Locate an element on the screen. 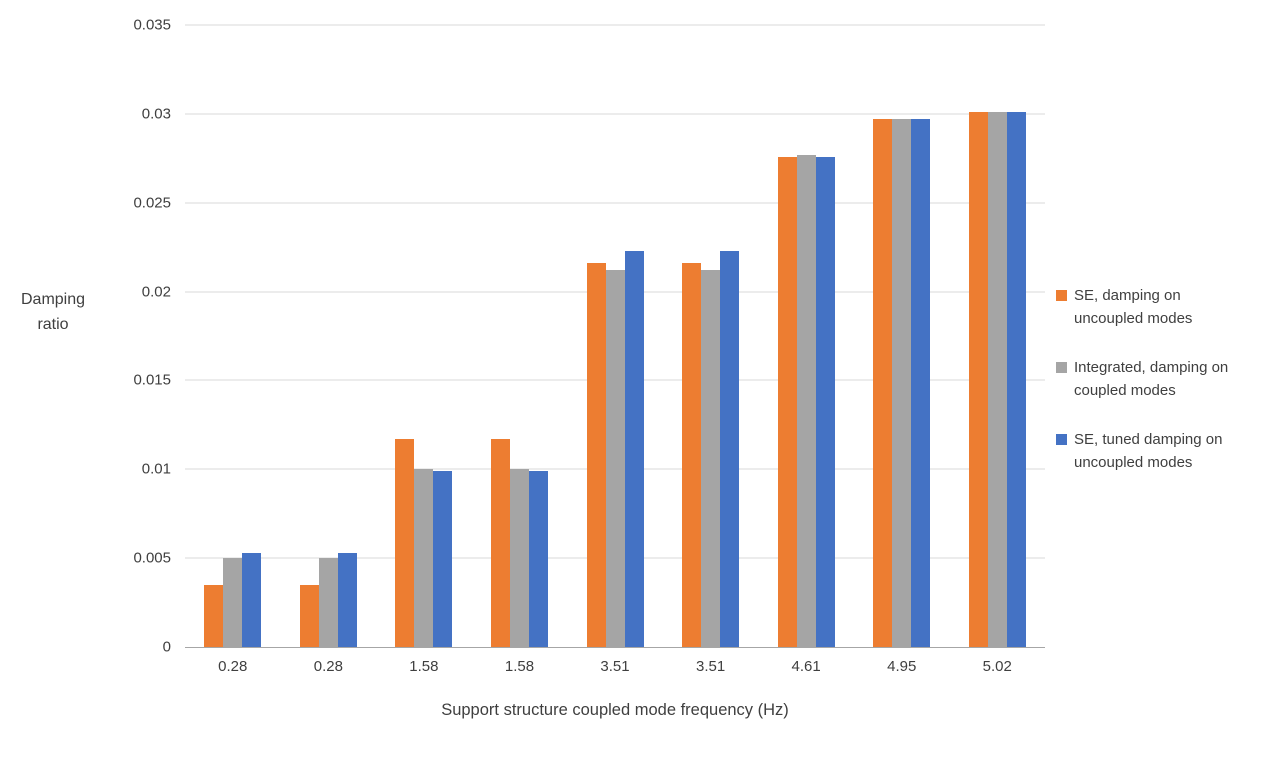 The width and height of the screenshot is (1284, 759). bar-group: 4.95 is located at coordinates (902, 350).